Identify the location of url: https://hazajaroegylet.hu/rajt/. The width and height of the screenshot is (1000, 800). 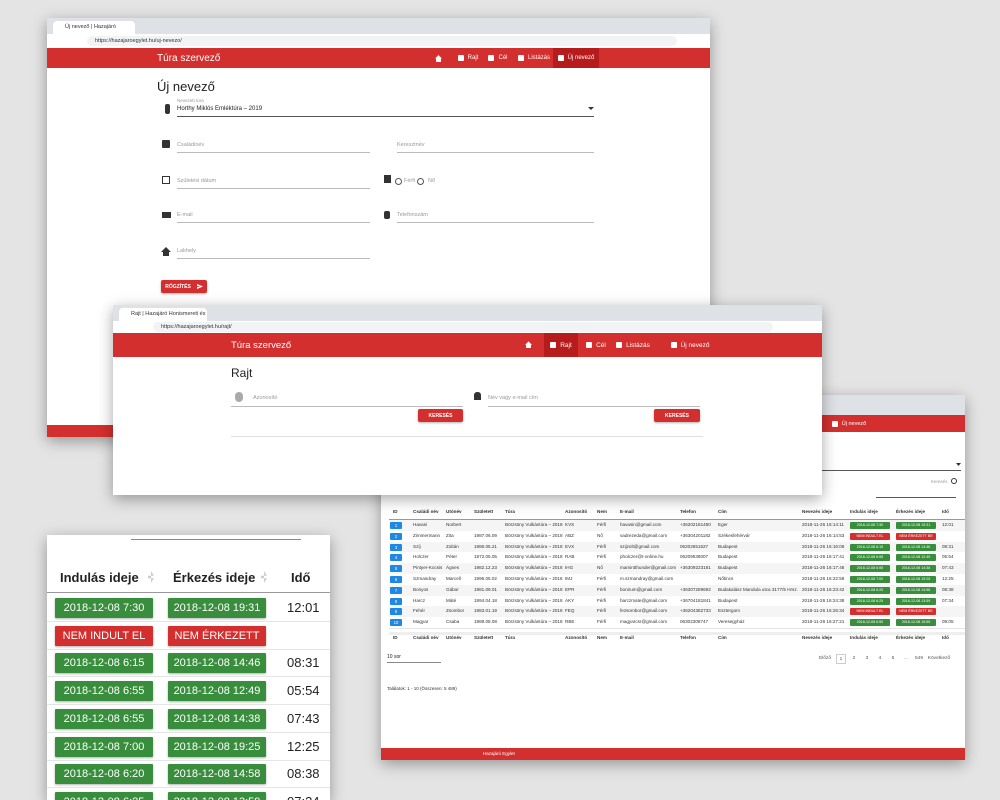
(463, 327).